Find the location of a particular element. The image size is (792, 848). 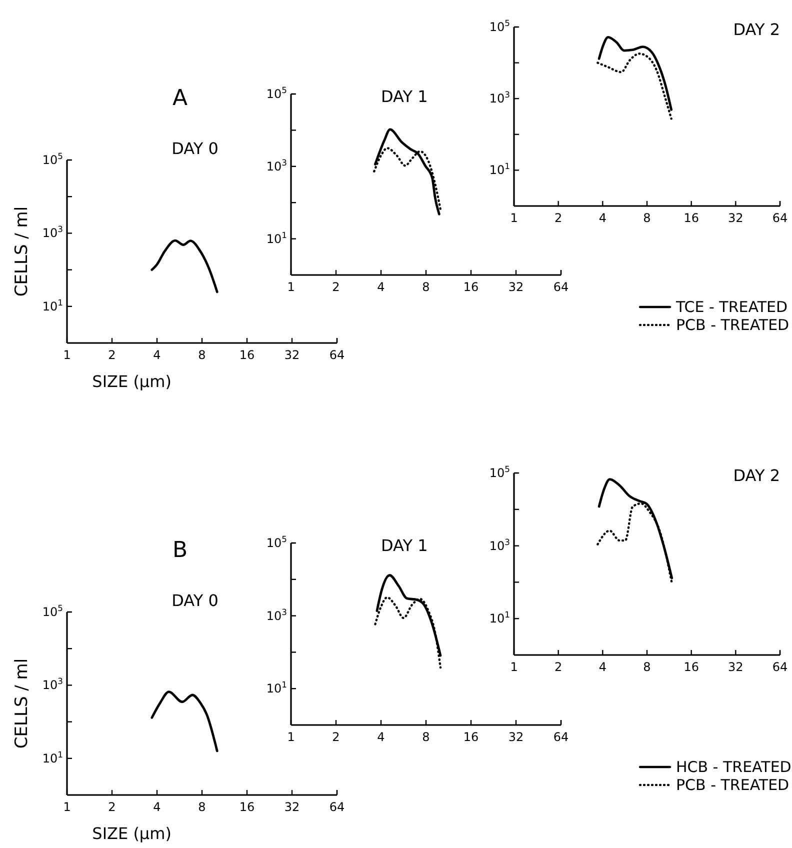

legend-label: HCB - TREATED is located at coordinates (734, 767).